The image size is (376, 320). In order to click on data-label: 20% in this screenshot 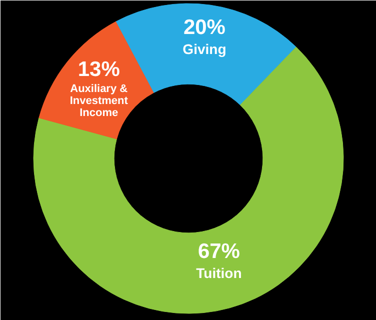, I will do `click(204, 27)`.